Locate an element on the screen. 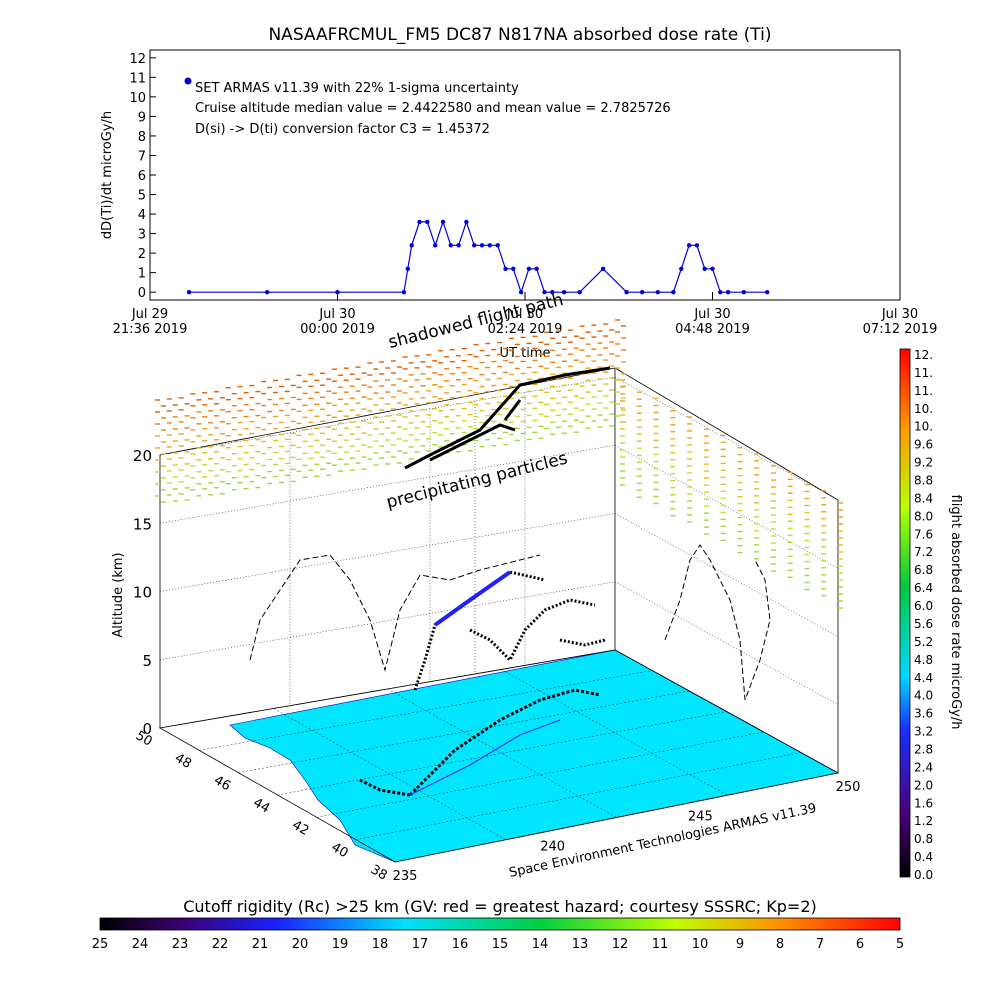 Image resolution: width=1000 pixels, height=1000 pixels. wall-projection-right is located at coordinates (717, 622).